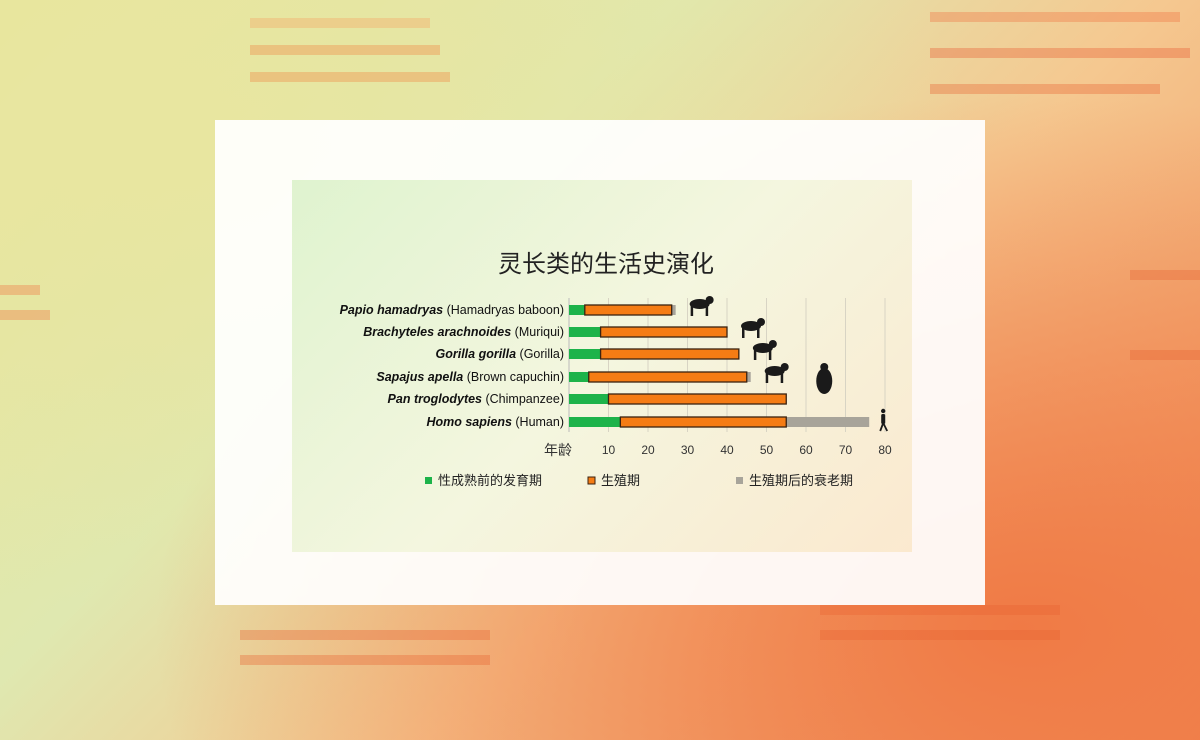  What do you see at coordinates (824, 378) in the screenshot?
I see `chimpanzee-silhouette-icon` at bounding box center [824, 378].